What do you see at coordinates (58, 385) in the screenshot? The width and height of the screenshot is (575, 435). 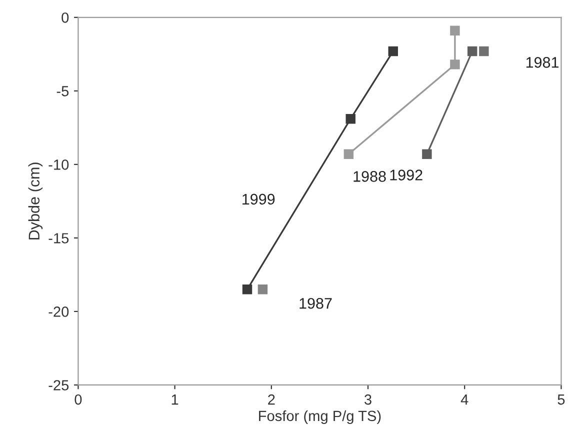 I see `y-tick-label: -25` at bounding box center [58, 385].